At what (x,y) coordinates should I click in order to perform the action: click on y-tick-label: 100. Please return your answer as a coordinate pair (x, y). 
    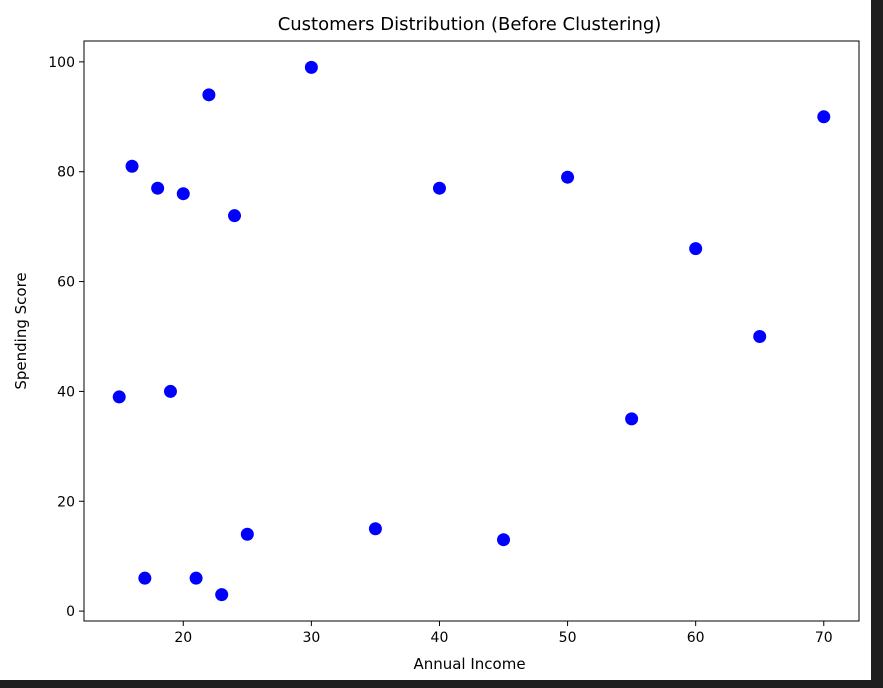
    Looking at the image, I should click on (61, 63).